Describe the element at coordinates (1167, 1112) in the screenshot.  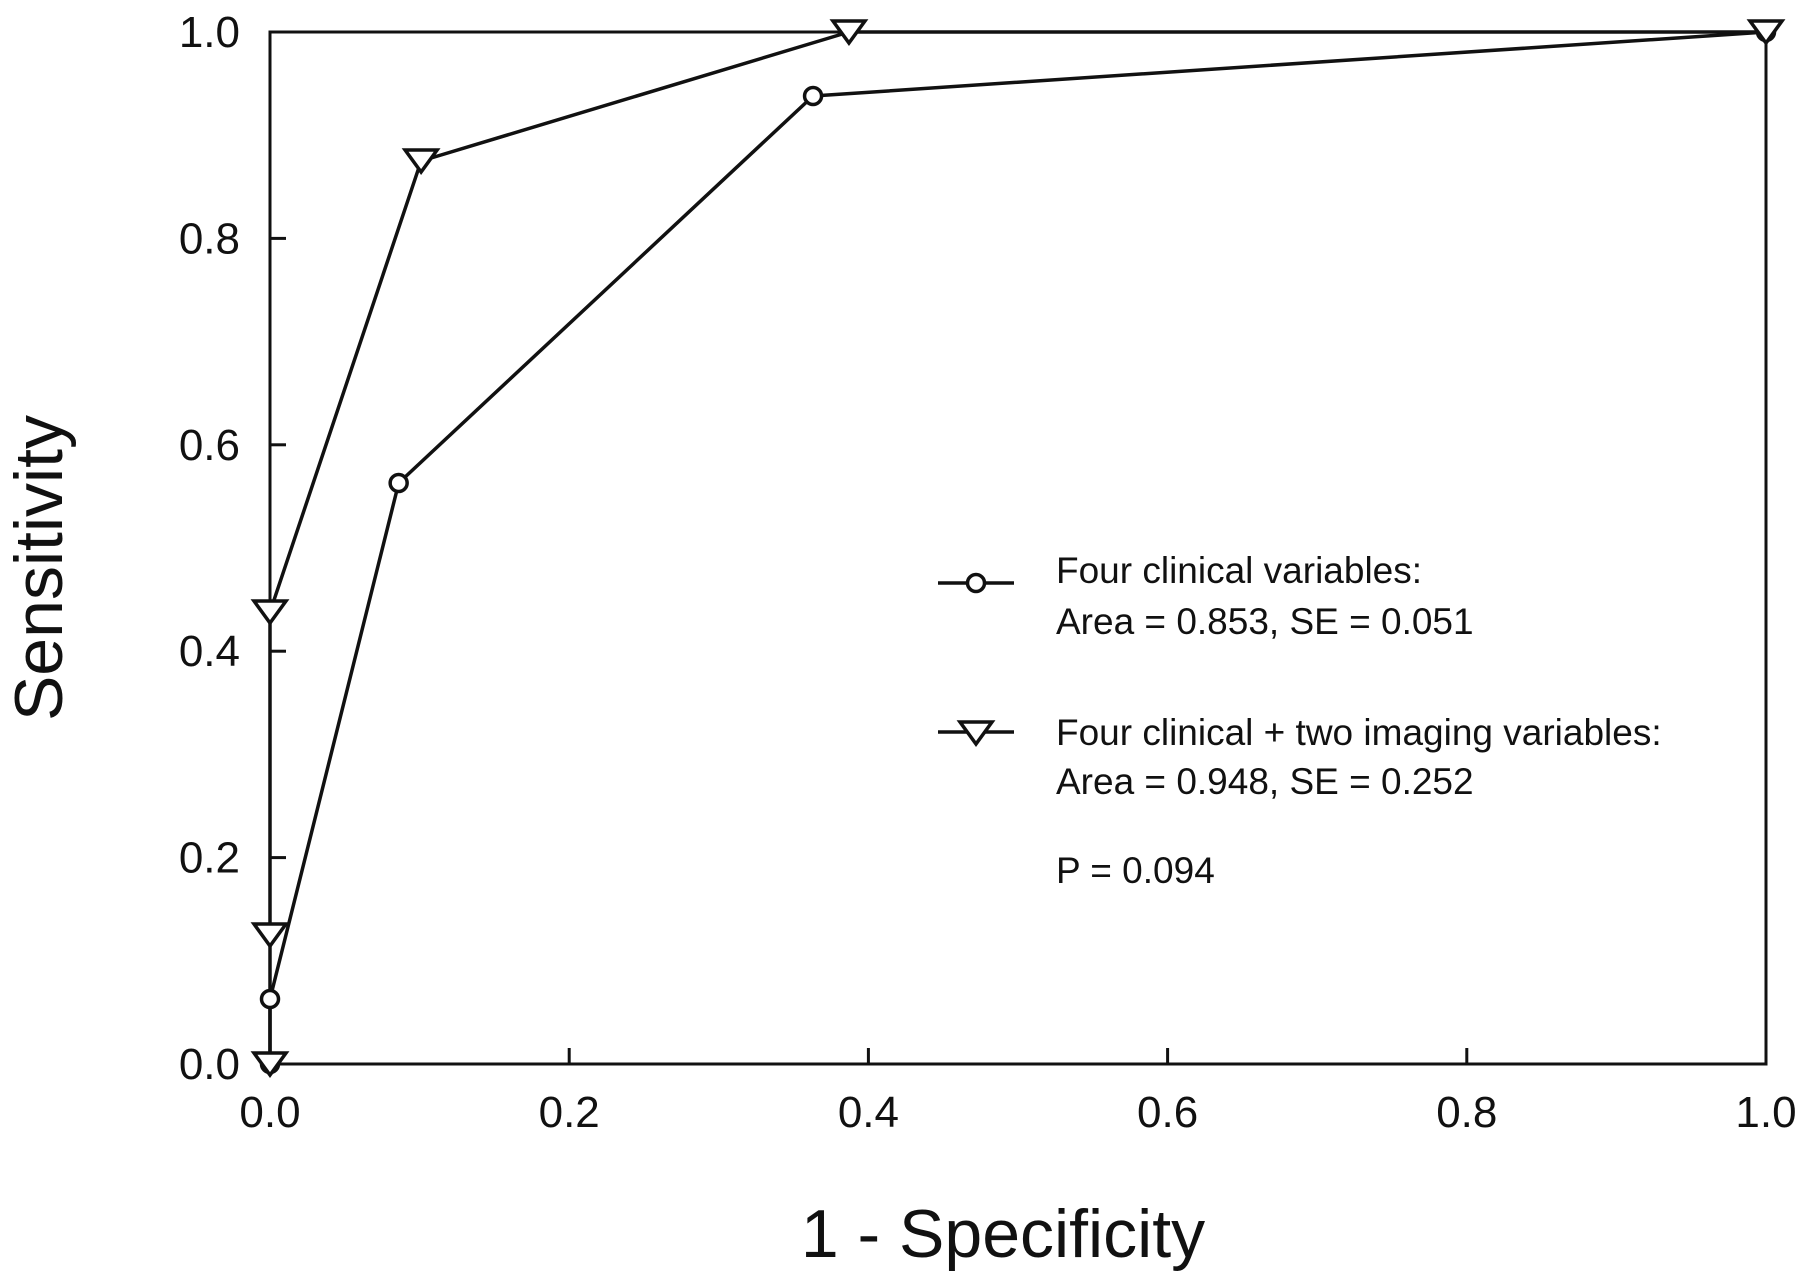
I see `x-tick-label: 0.6` at that location.